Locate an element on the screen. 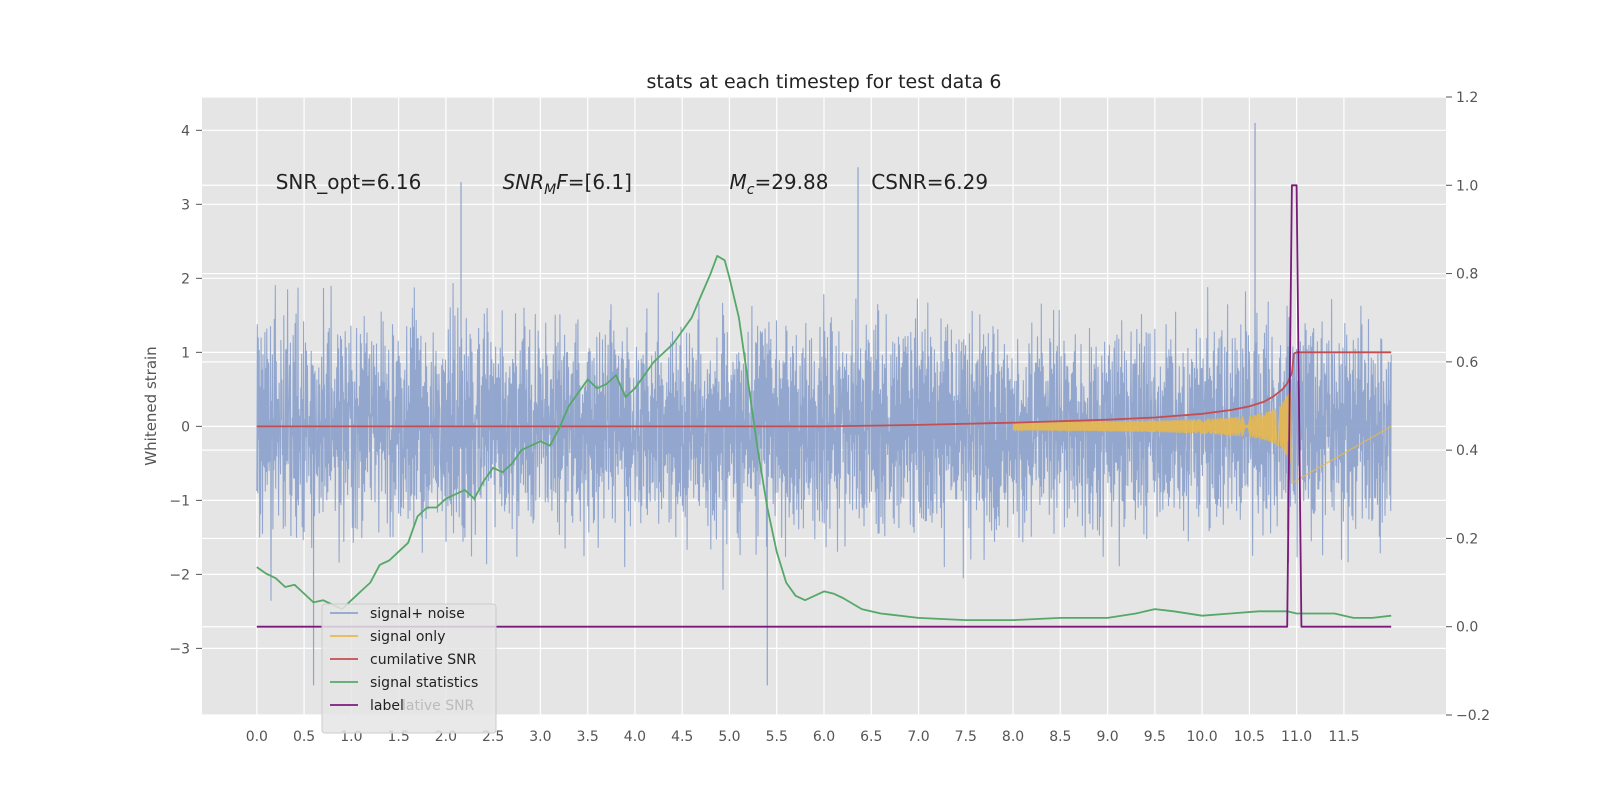 Image resolution: width=1600 pixels, height=800 pixels. x-tick-label: 10.0 is located at coordinates (1202, 737).